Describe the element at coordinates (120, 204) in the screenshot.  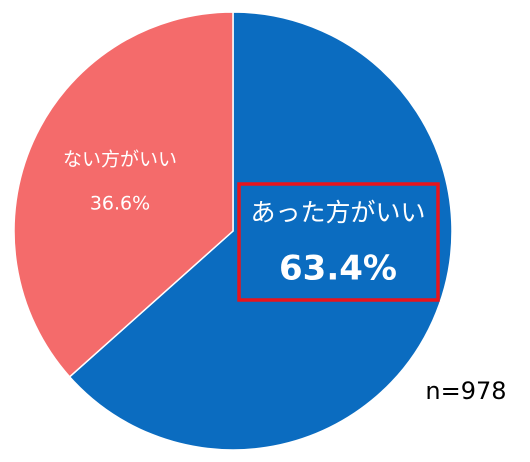
I see `slice-value-label: 36.6%` at that location.